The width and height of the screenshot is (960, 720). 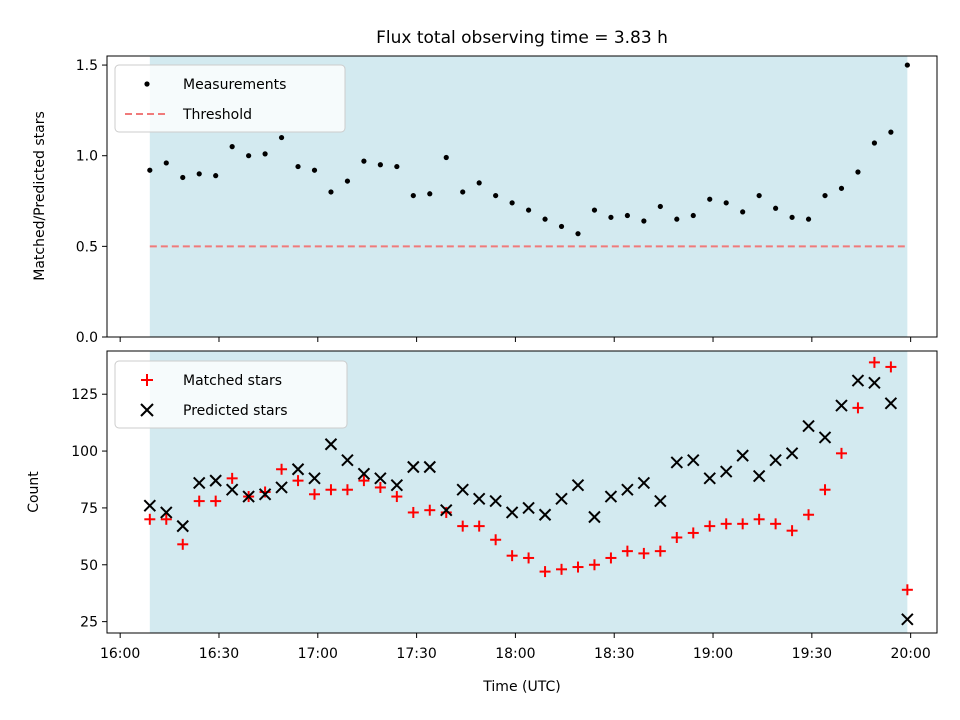 I want to click on top-ytick-label: 1.0, so click(x=87, y=157).